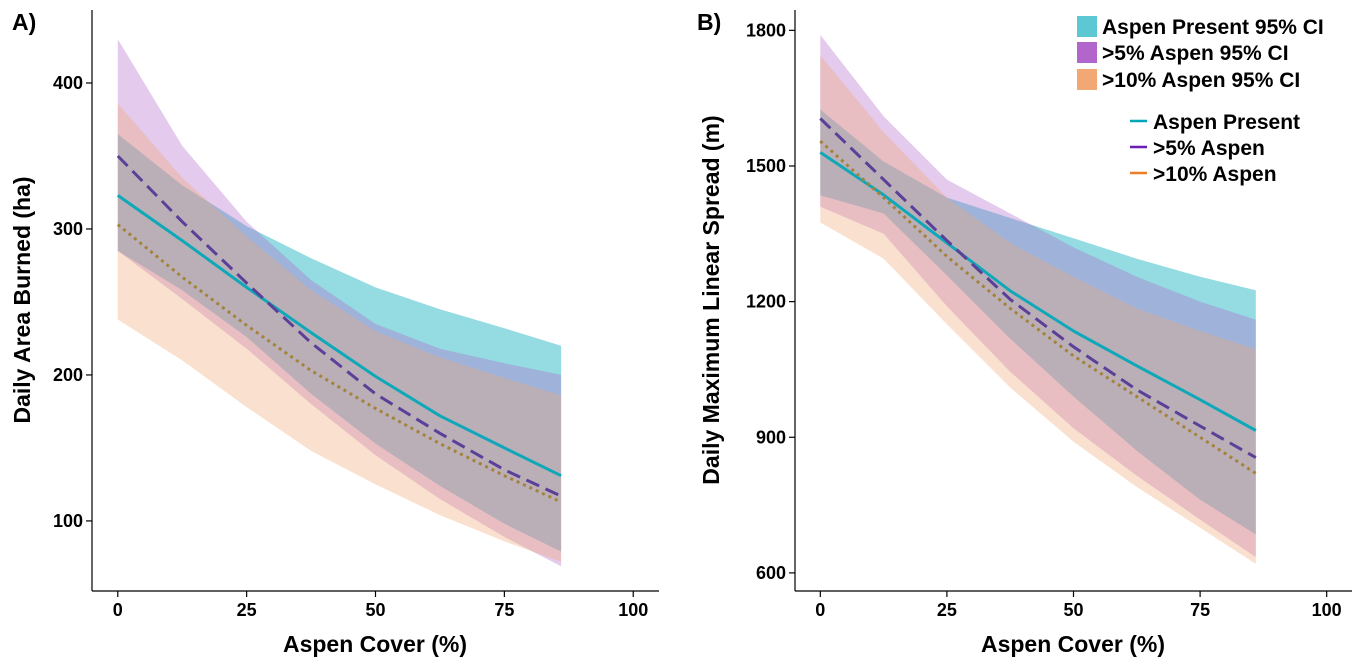 The height and width of the screenshot is (661, 1357). Describe the element at coordinates (24, 22) in the screenshot. I see `panel-a-label: A)` at that location.